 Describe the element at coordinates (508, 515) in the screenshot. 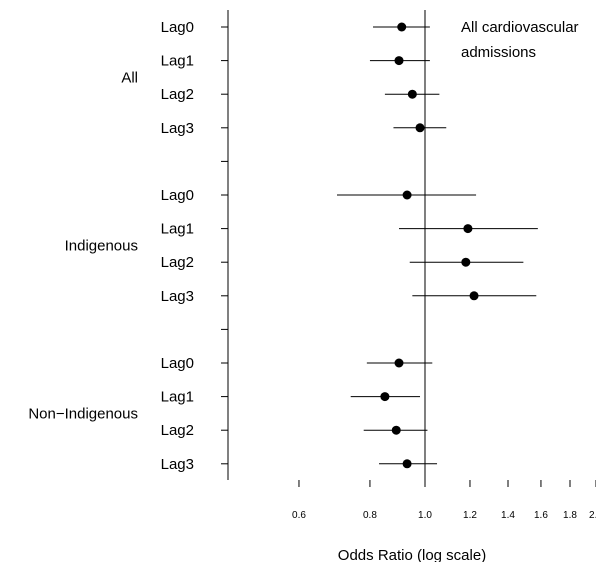

I see `x-tick-label: 1.4` at that location.